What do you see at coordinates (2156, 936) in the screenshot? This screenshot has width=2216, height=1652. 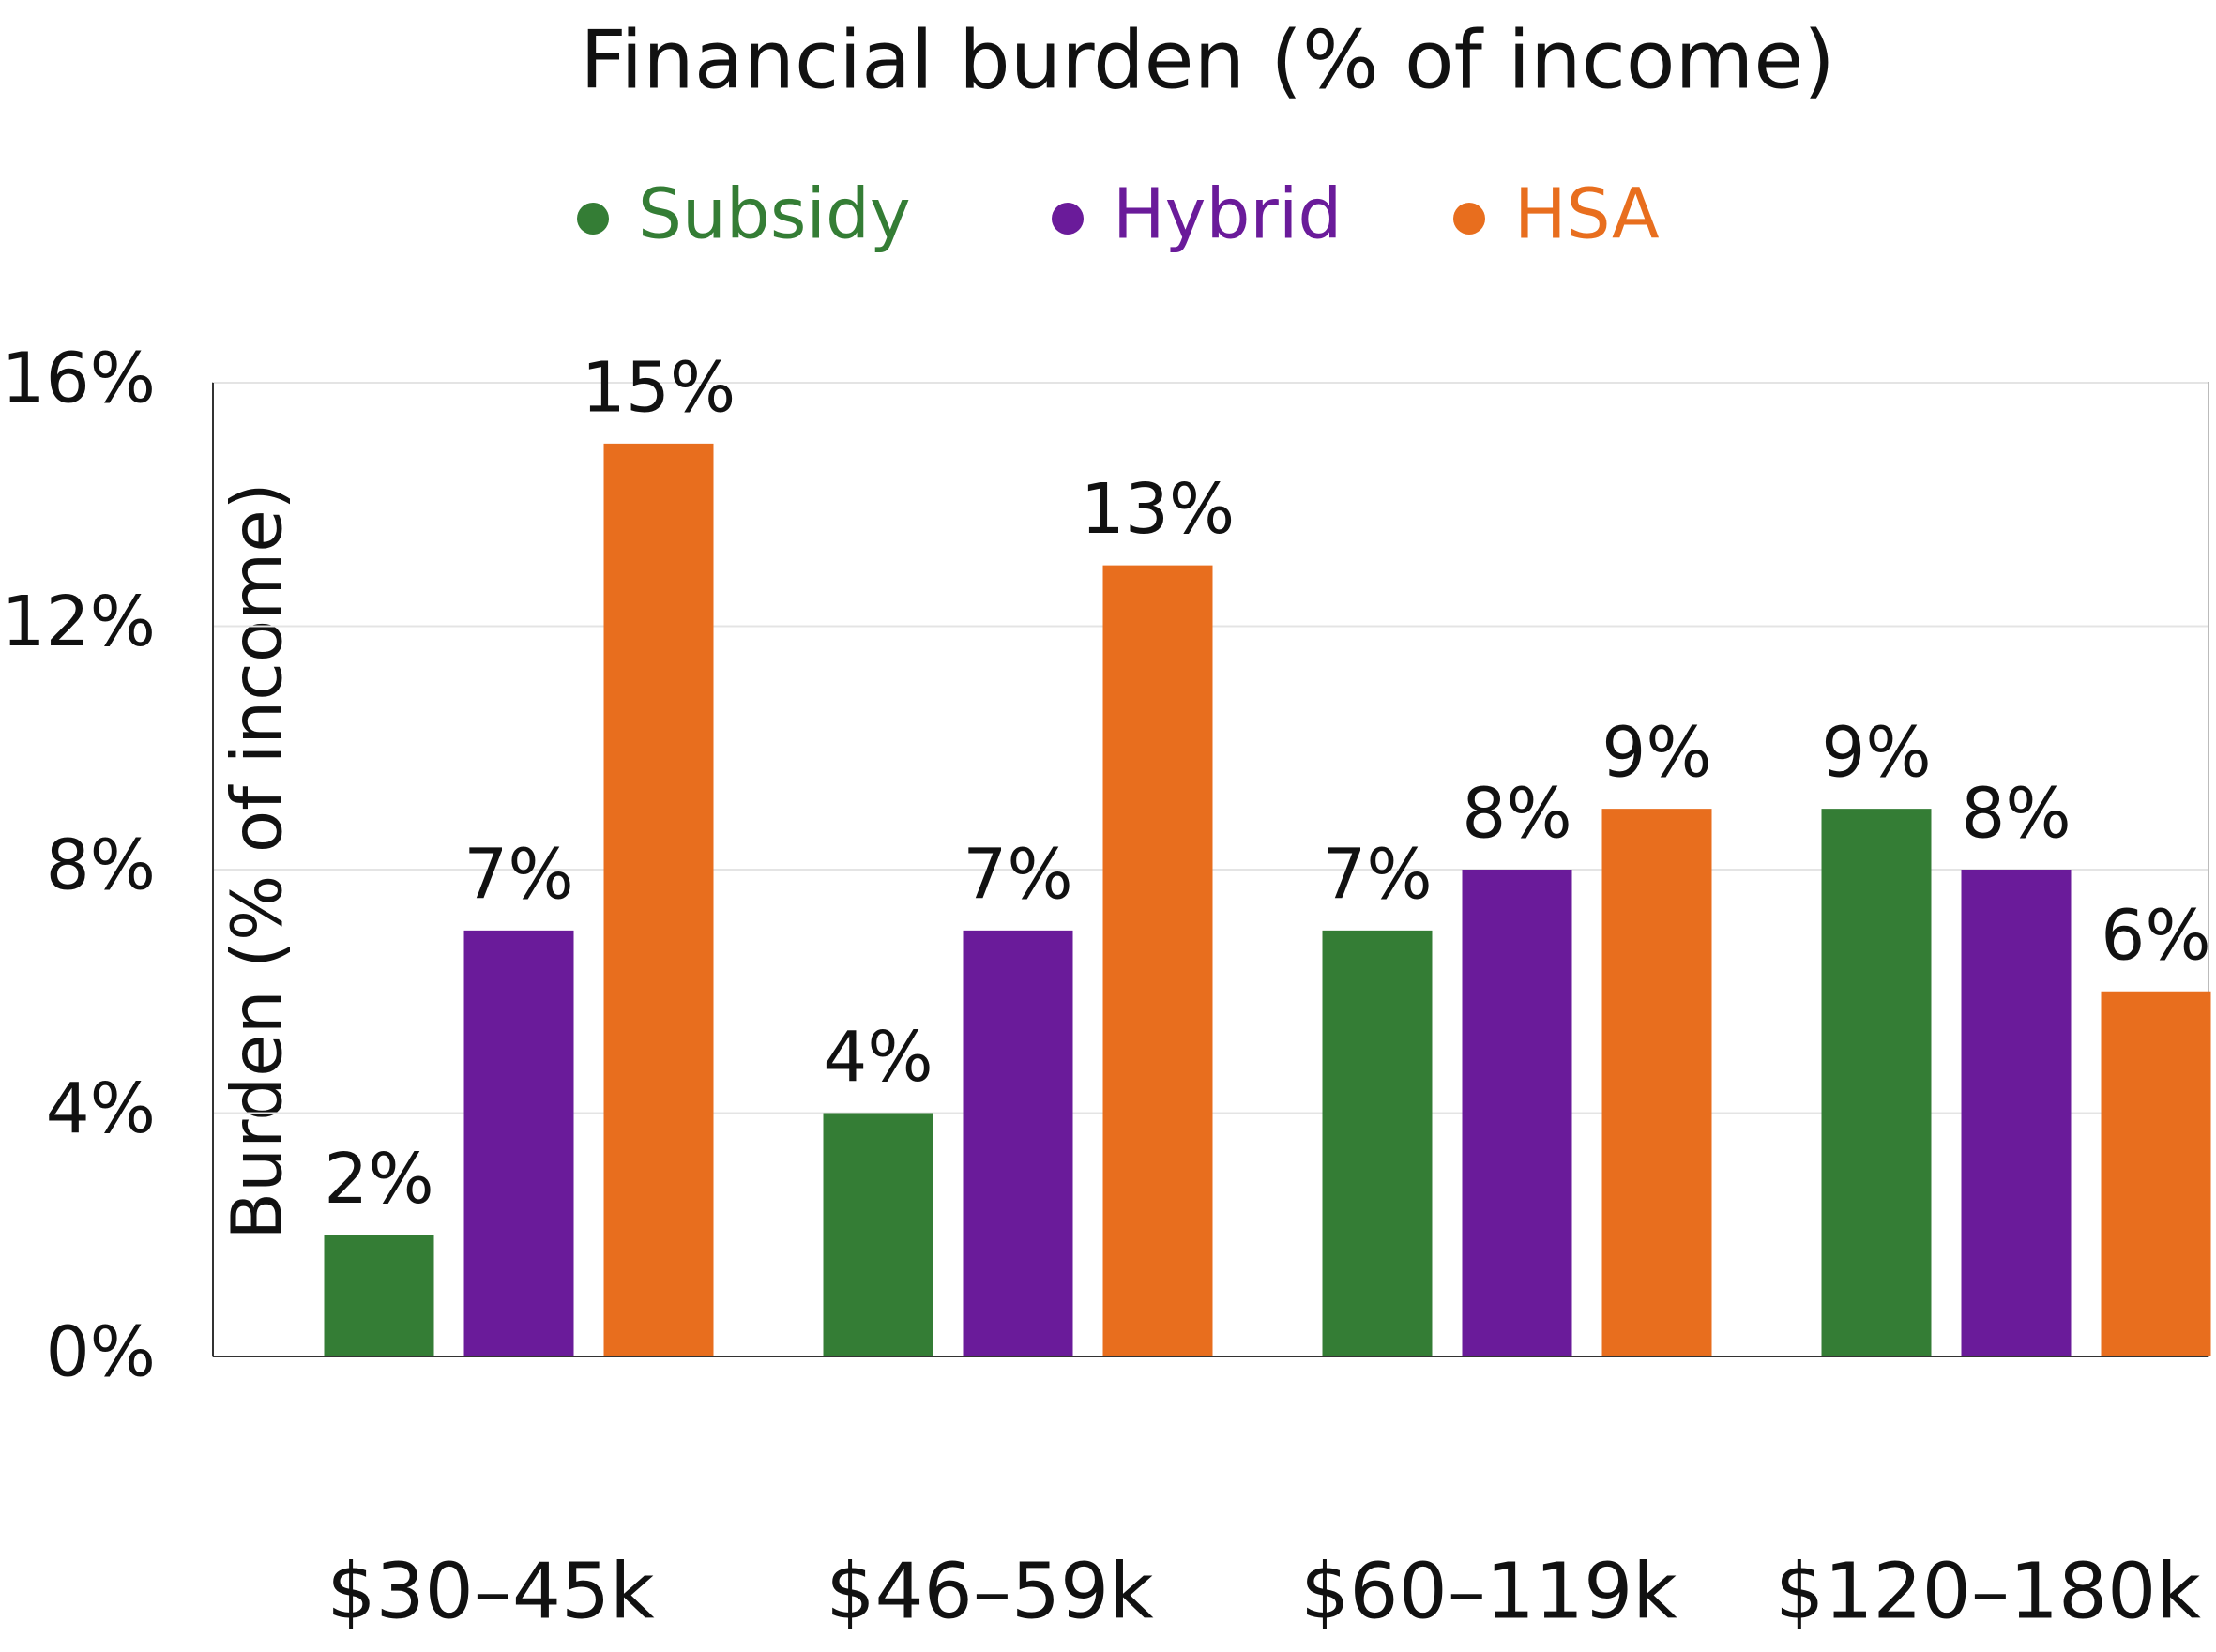 I see `value-label: 6%` at bounding box center [2156, 936].